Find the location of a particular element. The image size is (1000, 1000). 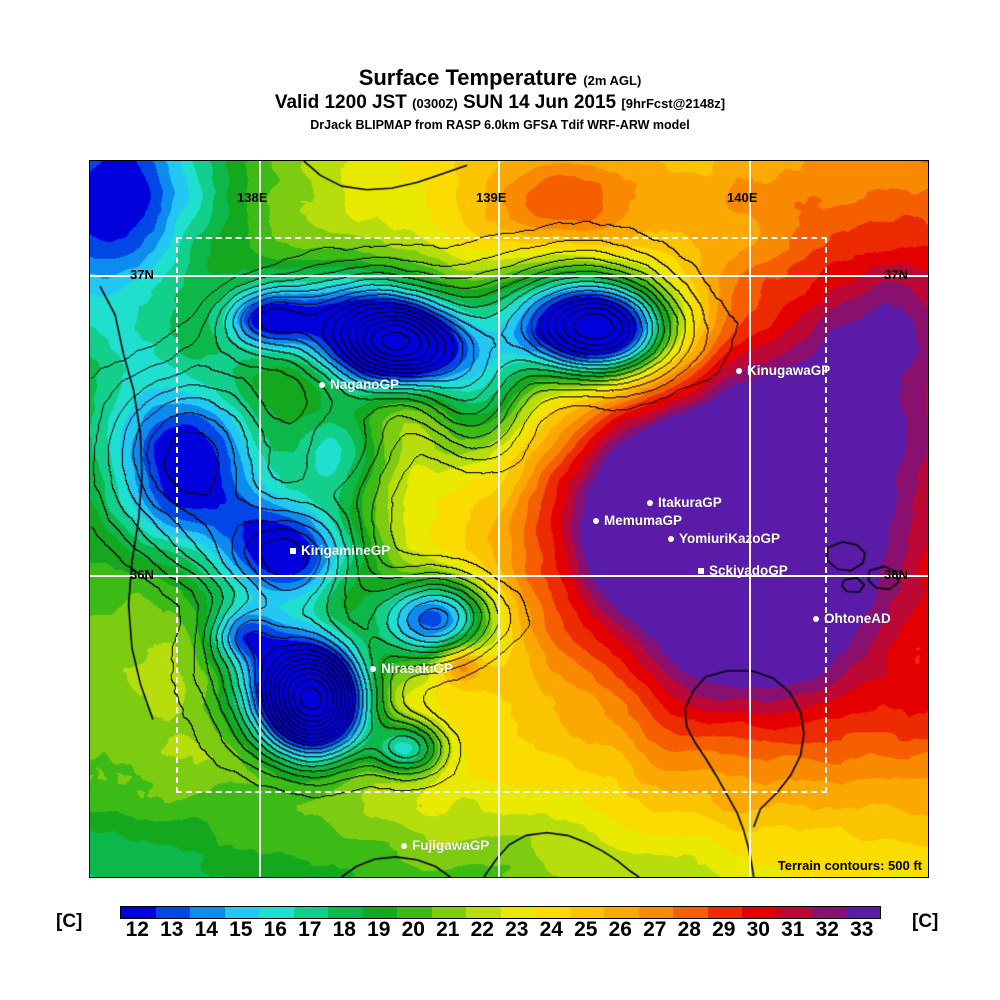

station-marker: NirasakiGP is located at coordinates (411, 668).